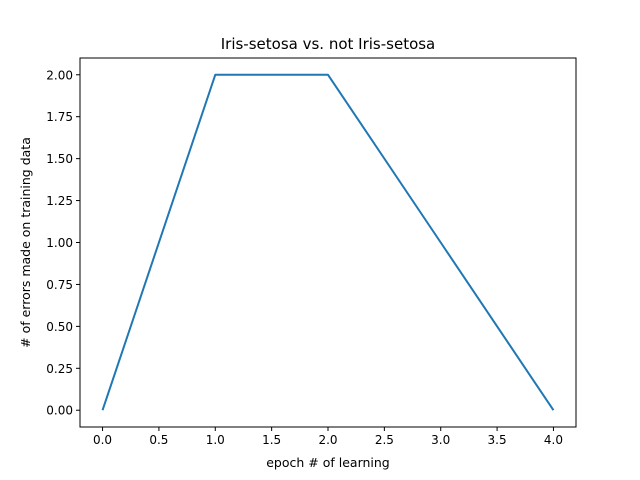 The width and height of the screenshot is (640, 480). What do you see at coordinates (327, 440) in the screenshot?
I see `x-tick-label: 2.0` at bounding box center [327, 440].